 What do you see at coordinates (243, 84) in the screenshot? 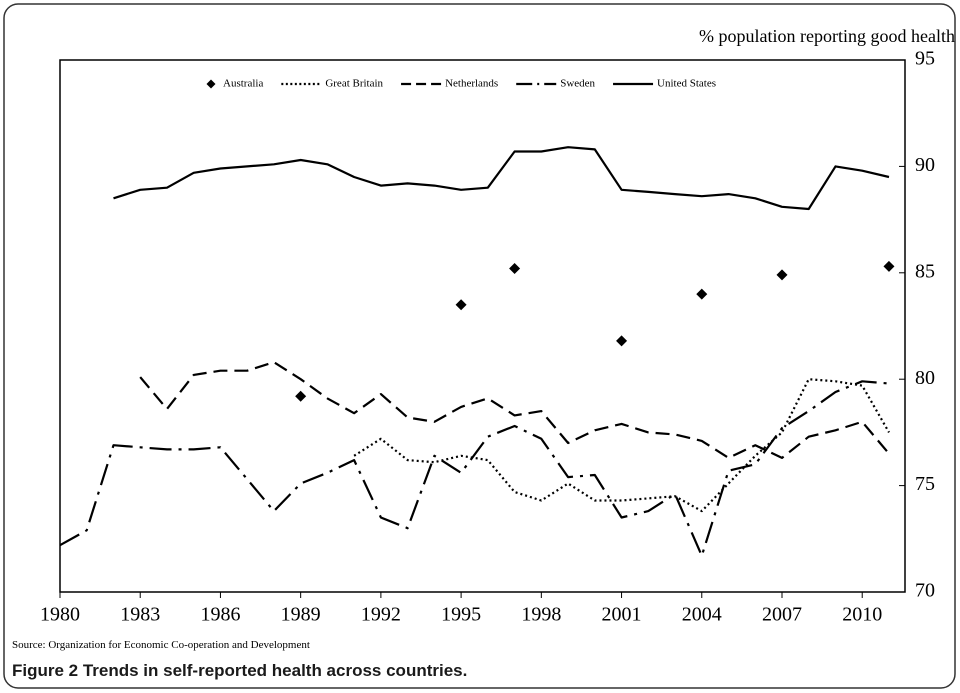
I see `legend-label: Australia` at bounding box center [243, 84].